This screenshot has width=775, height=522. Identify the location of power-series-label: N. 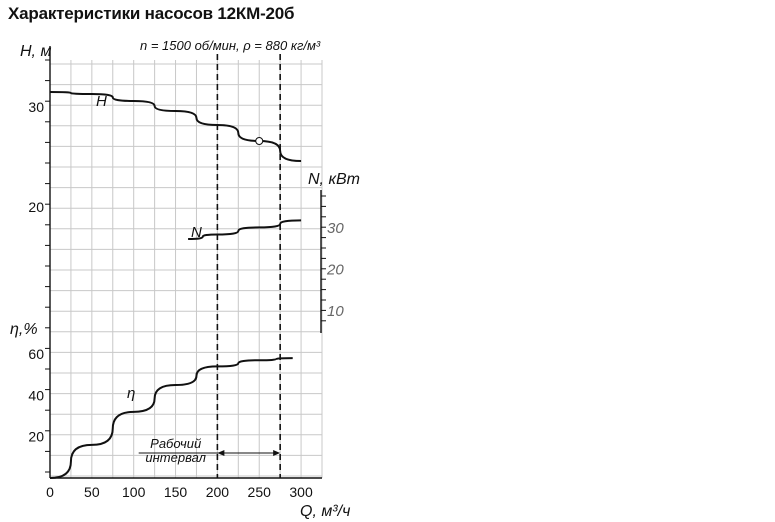
(196, 232).